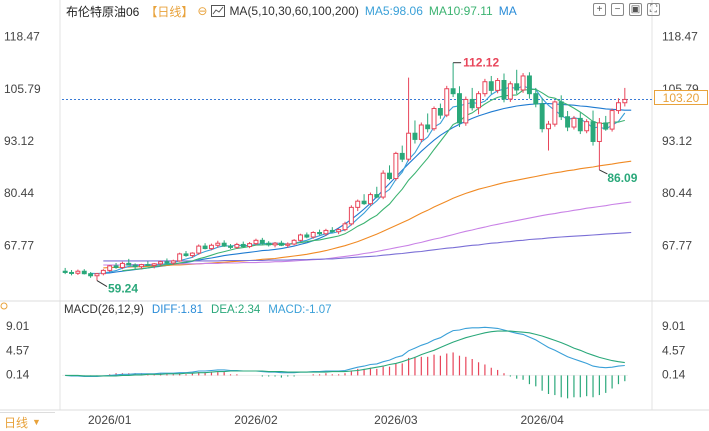  Describe the element at coordinates (681, 97) in the screenshot. I see `last-price-tag: 103.20` at that location.